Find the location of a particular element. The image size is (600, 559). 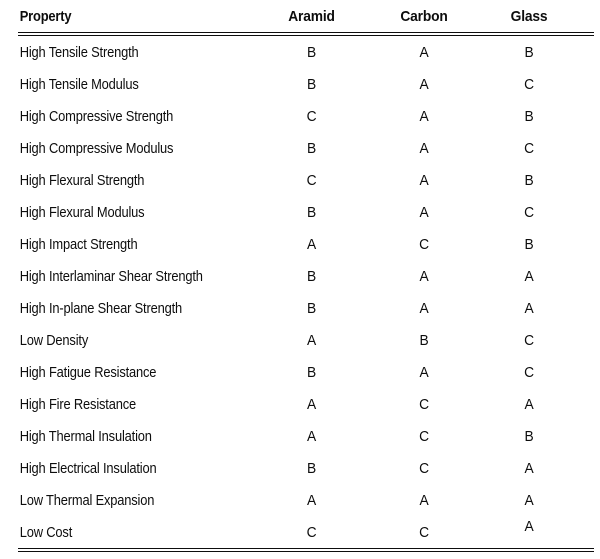

table-row: Low Cost C C A is located at coordinates (306, 532).